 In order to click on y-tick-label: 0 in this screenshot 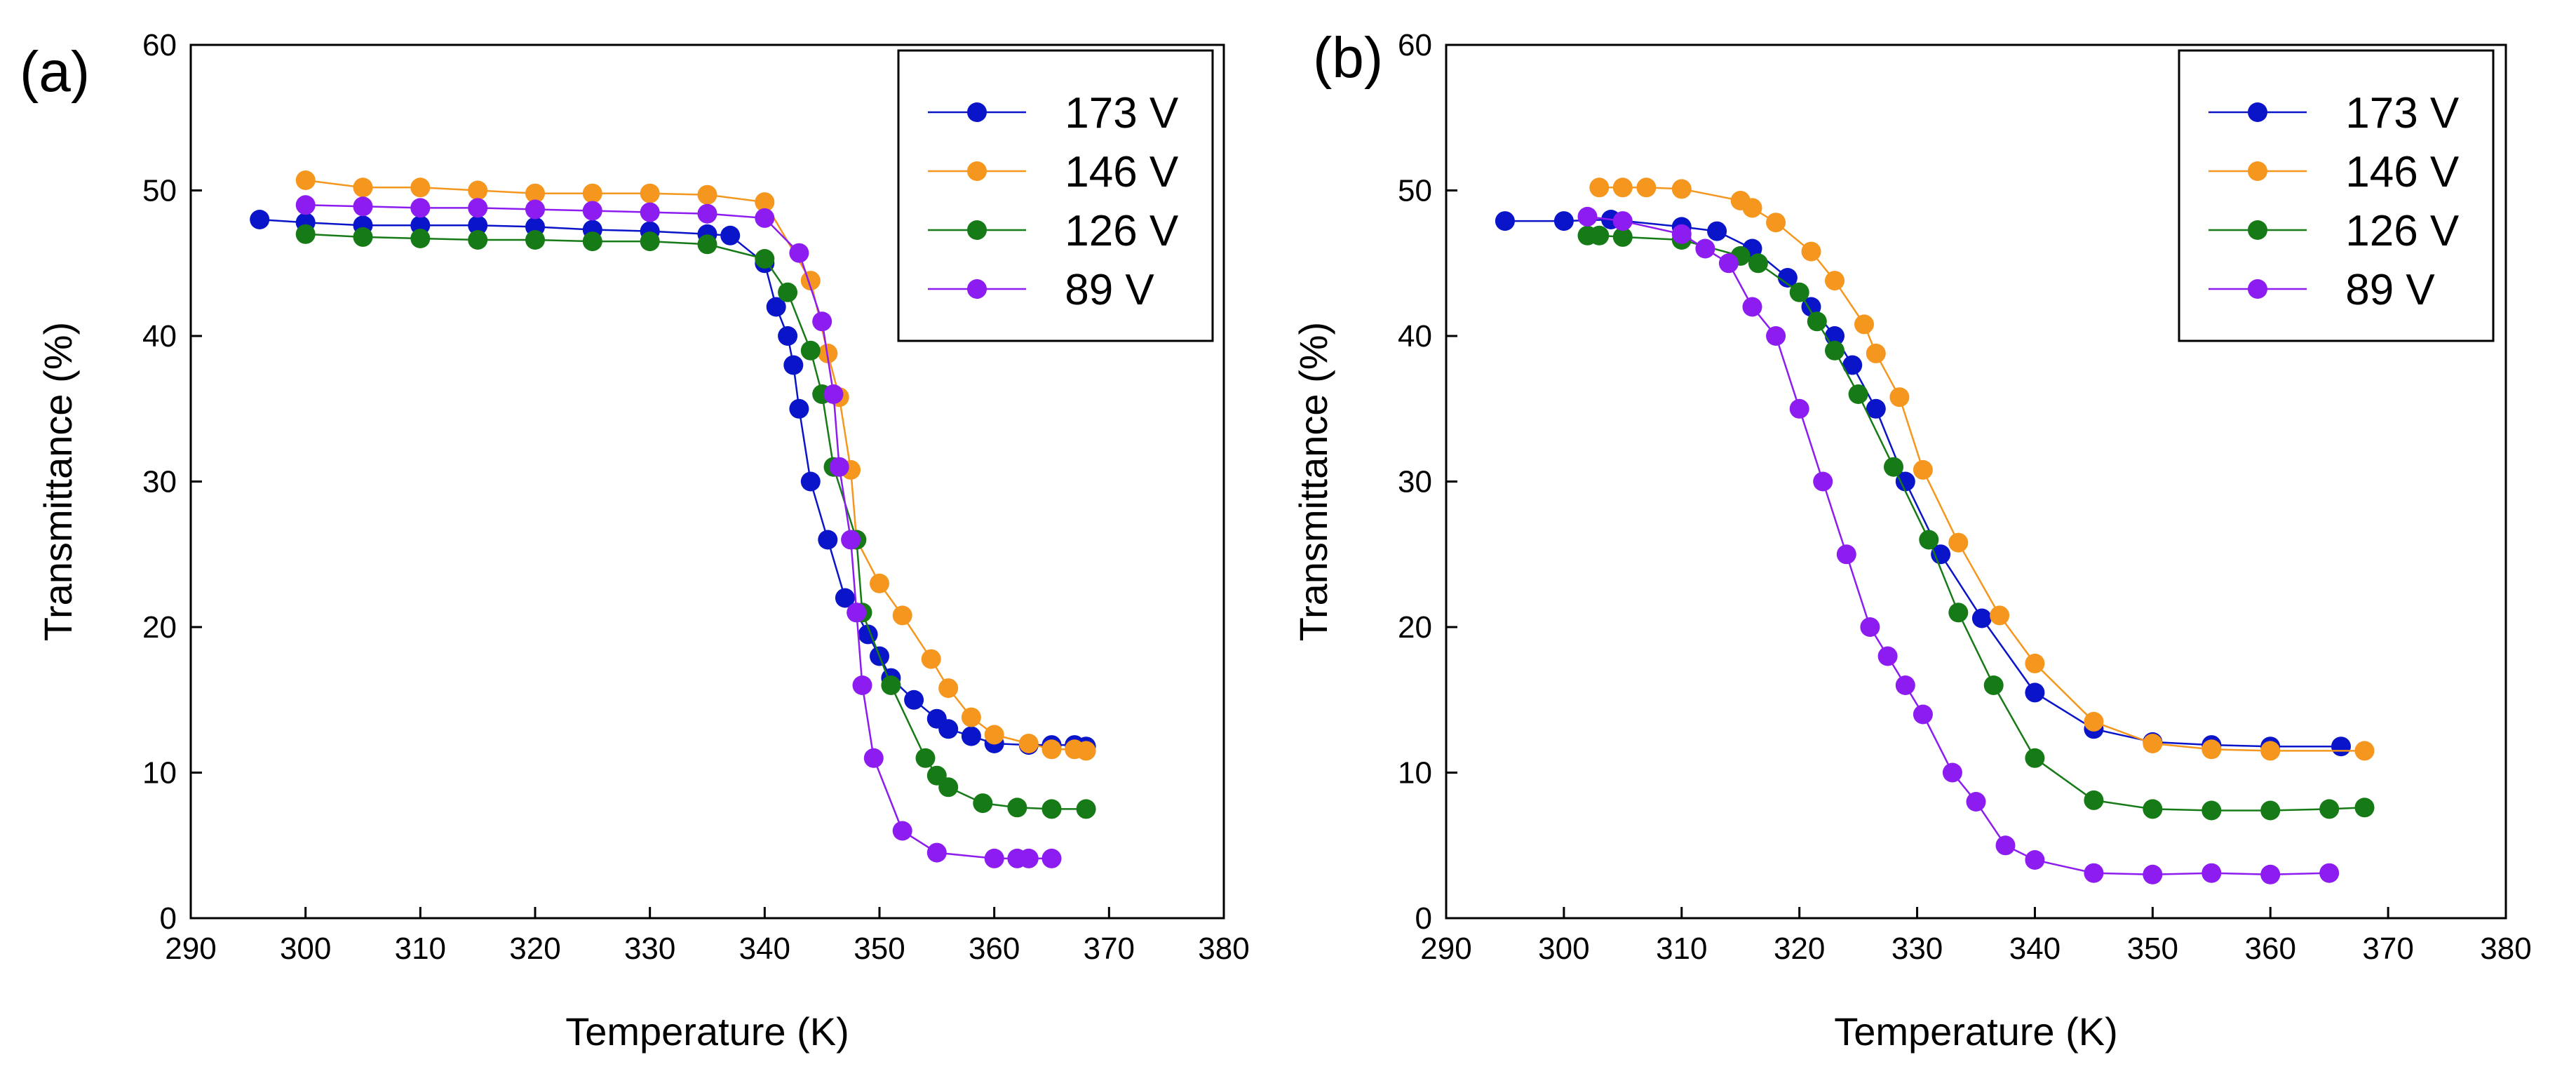, I will do `click(168, 918)`.